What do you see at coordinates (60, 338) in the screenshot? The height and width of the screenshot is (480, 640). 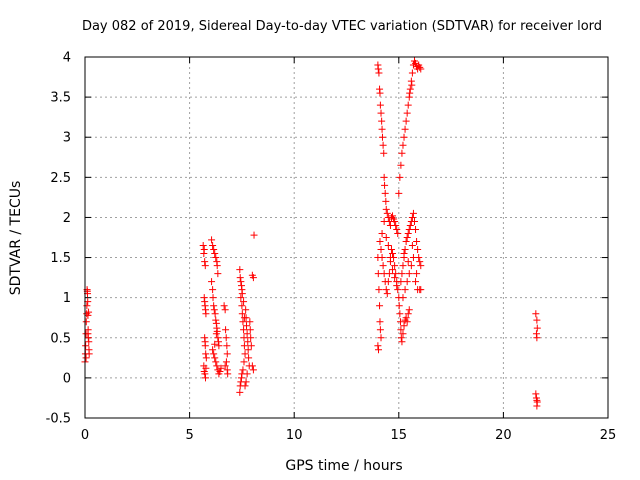 I see `y-tick-label: 0.5` at bounding box center [60, 338].